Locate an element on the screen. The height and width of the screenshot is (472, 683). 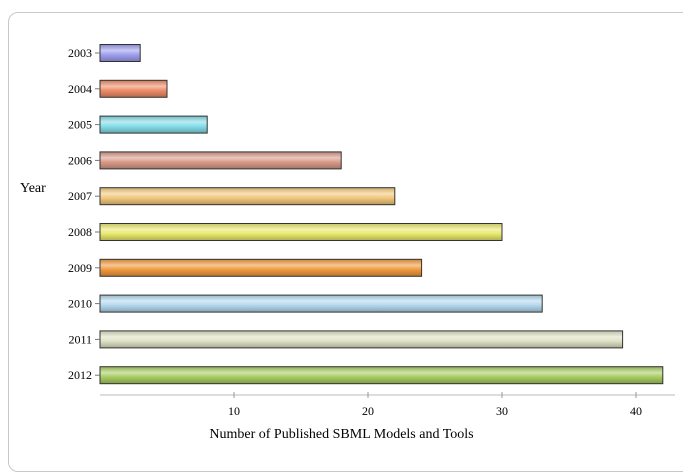
x-tick-label-10: 10 is located at coordinates (234, 411).